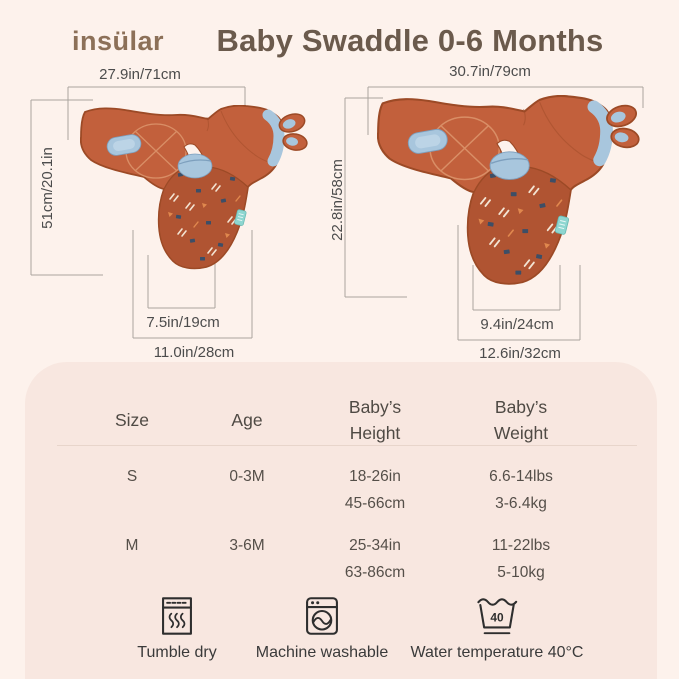 Image resolution: width=679 pixels, height=679 pixels. I want to click on dimension-label-top-width-large: 30.7in/79cm, so click(490, 71).